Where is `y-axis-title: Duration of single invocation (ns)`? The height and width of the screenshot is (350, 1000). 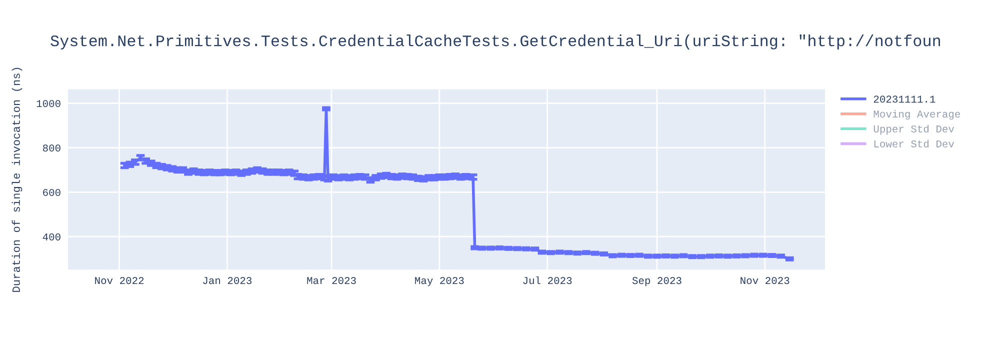
y-axis-title: Duration of single invocation (ns) is located at coordinates (17, 180).